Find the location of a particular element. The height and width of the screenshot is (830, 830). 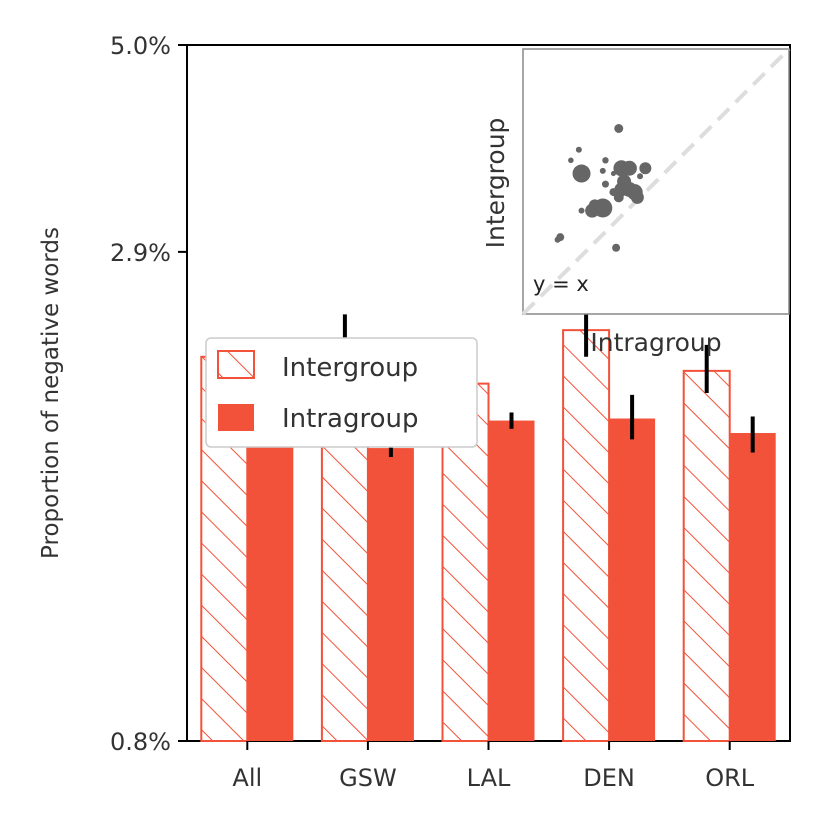

inset-y-label: Intergroup is located at coordinates (495, 183).